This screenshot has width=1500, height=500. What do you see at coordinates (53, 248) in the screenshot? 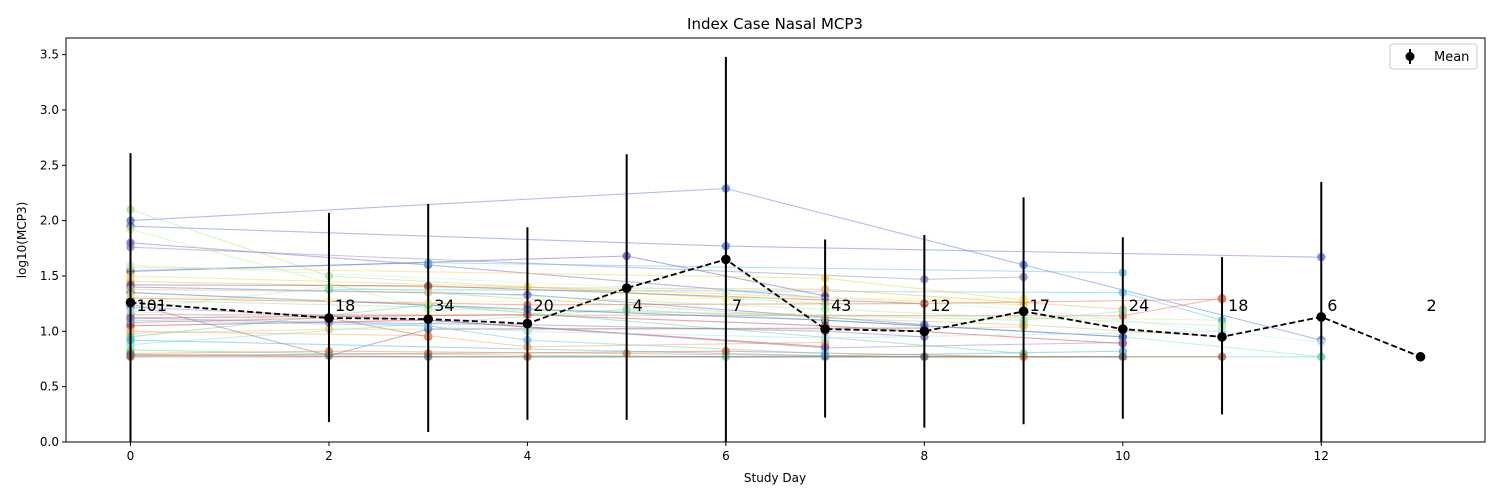
I see `y-axis: 0.0 0.5 1.0 1.5 2.0 2.5 3.0 3.5` at bounding box center [53, 248].